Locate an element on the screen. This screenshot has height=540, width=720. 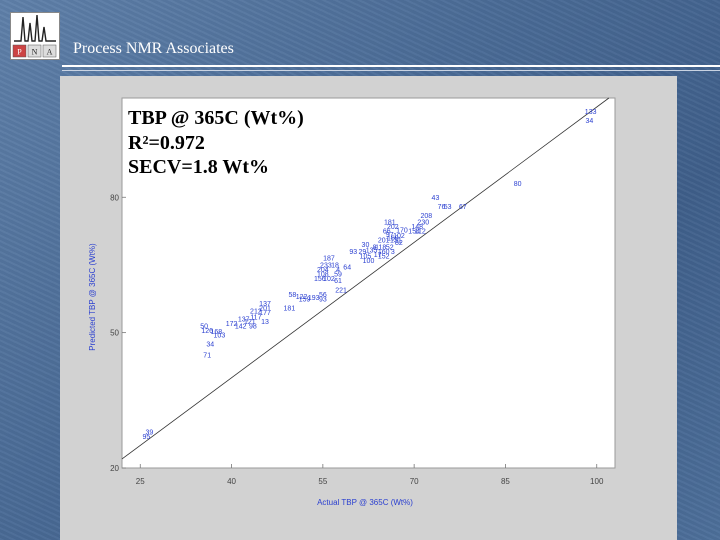
data-point-label: 117 is located at coordinates (255, 317).